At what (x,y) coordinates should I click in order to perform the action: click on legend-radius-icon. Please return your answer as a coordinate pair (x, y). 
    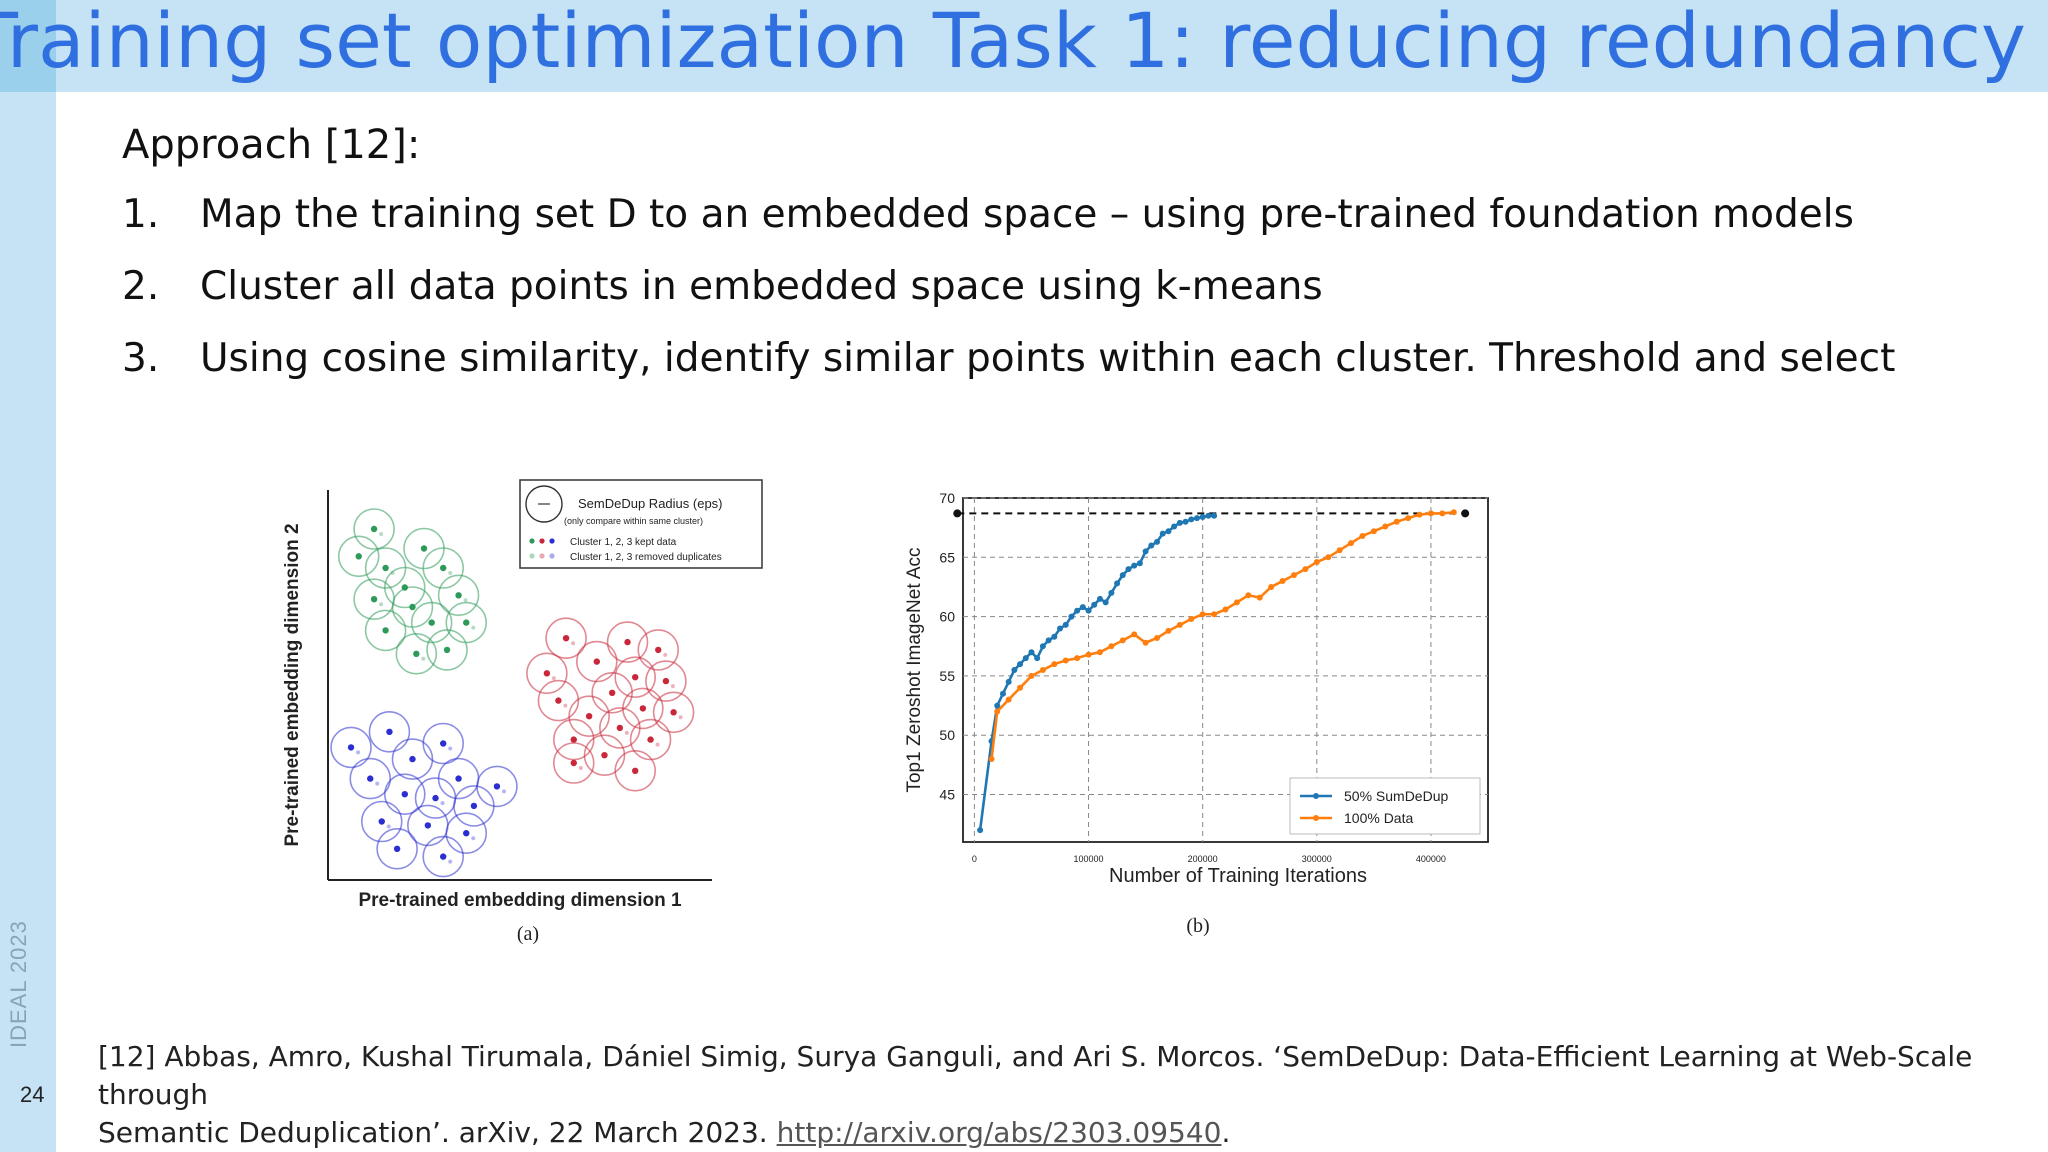
    Looking at the image, I should click on (544, 504).